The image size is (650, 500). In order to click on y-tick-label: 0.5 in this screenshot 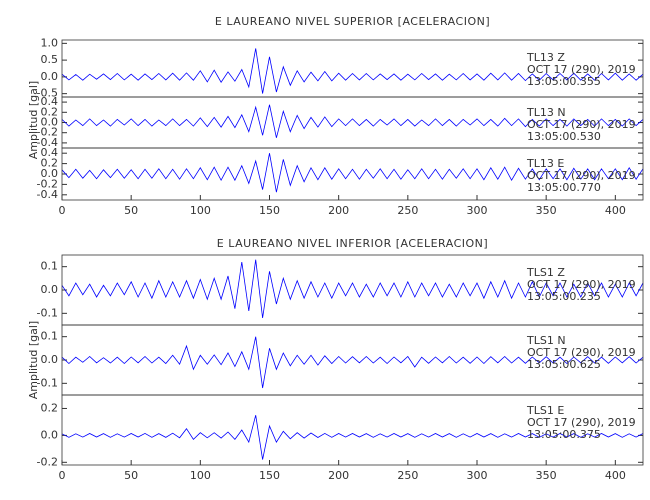, I will do `click(50, 59)`.